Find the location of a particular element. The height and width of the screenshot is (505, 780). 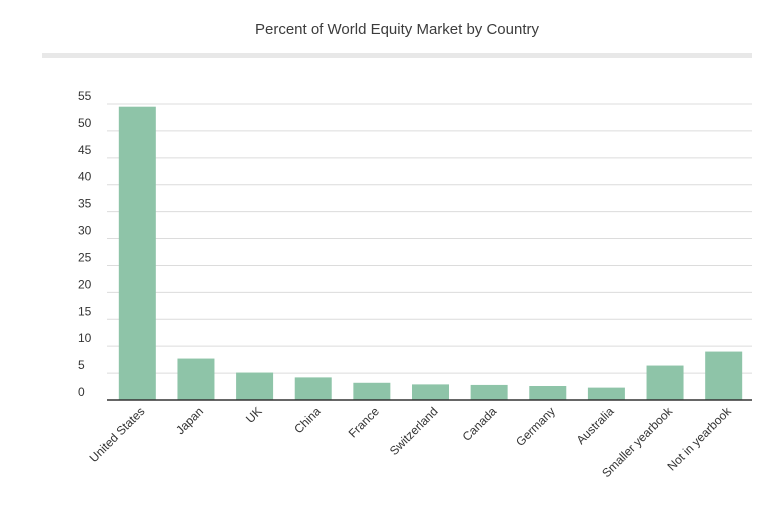

y-tick-label: 5 is located at coordinates (81, 365).